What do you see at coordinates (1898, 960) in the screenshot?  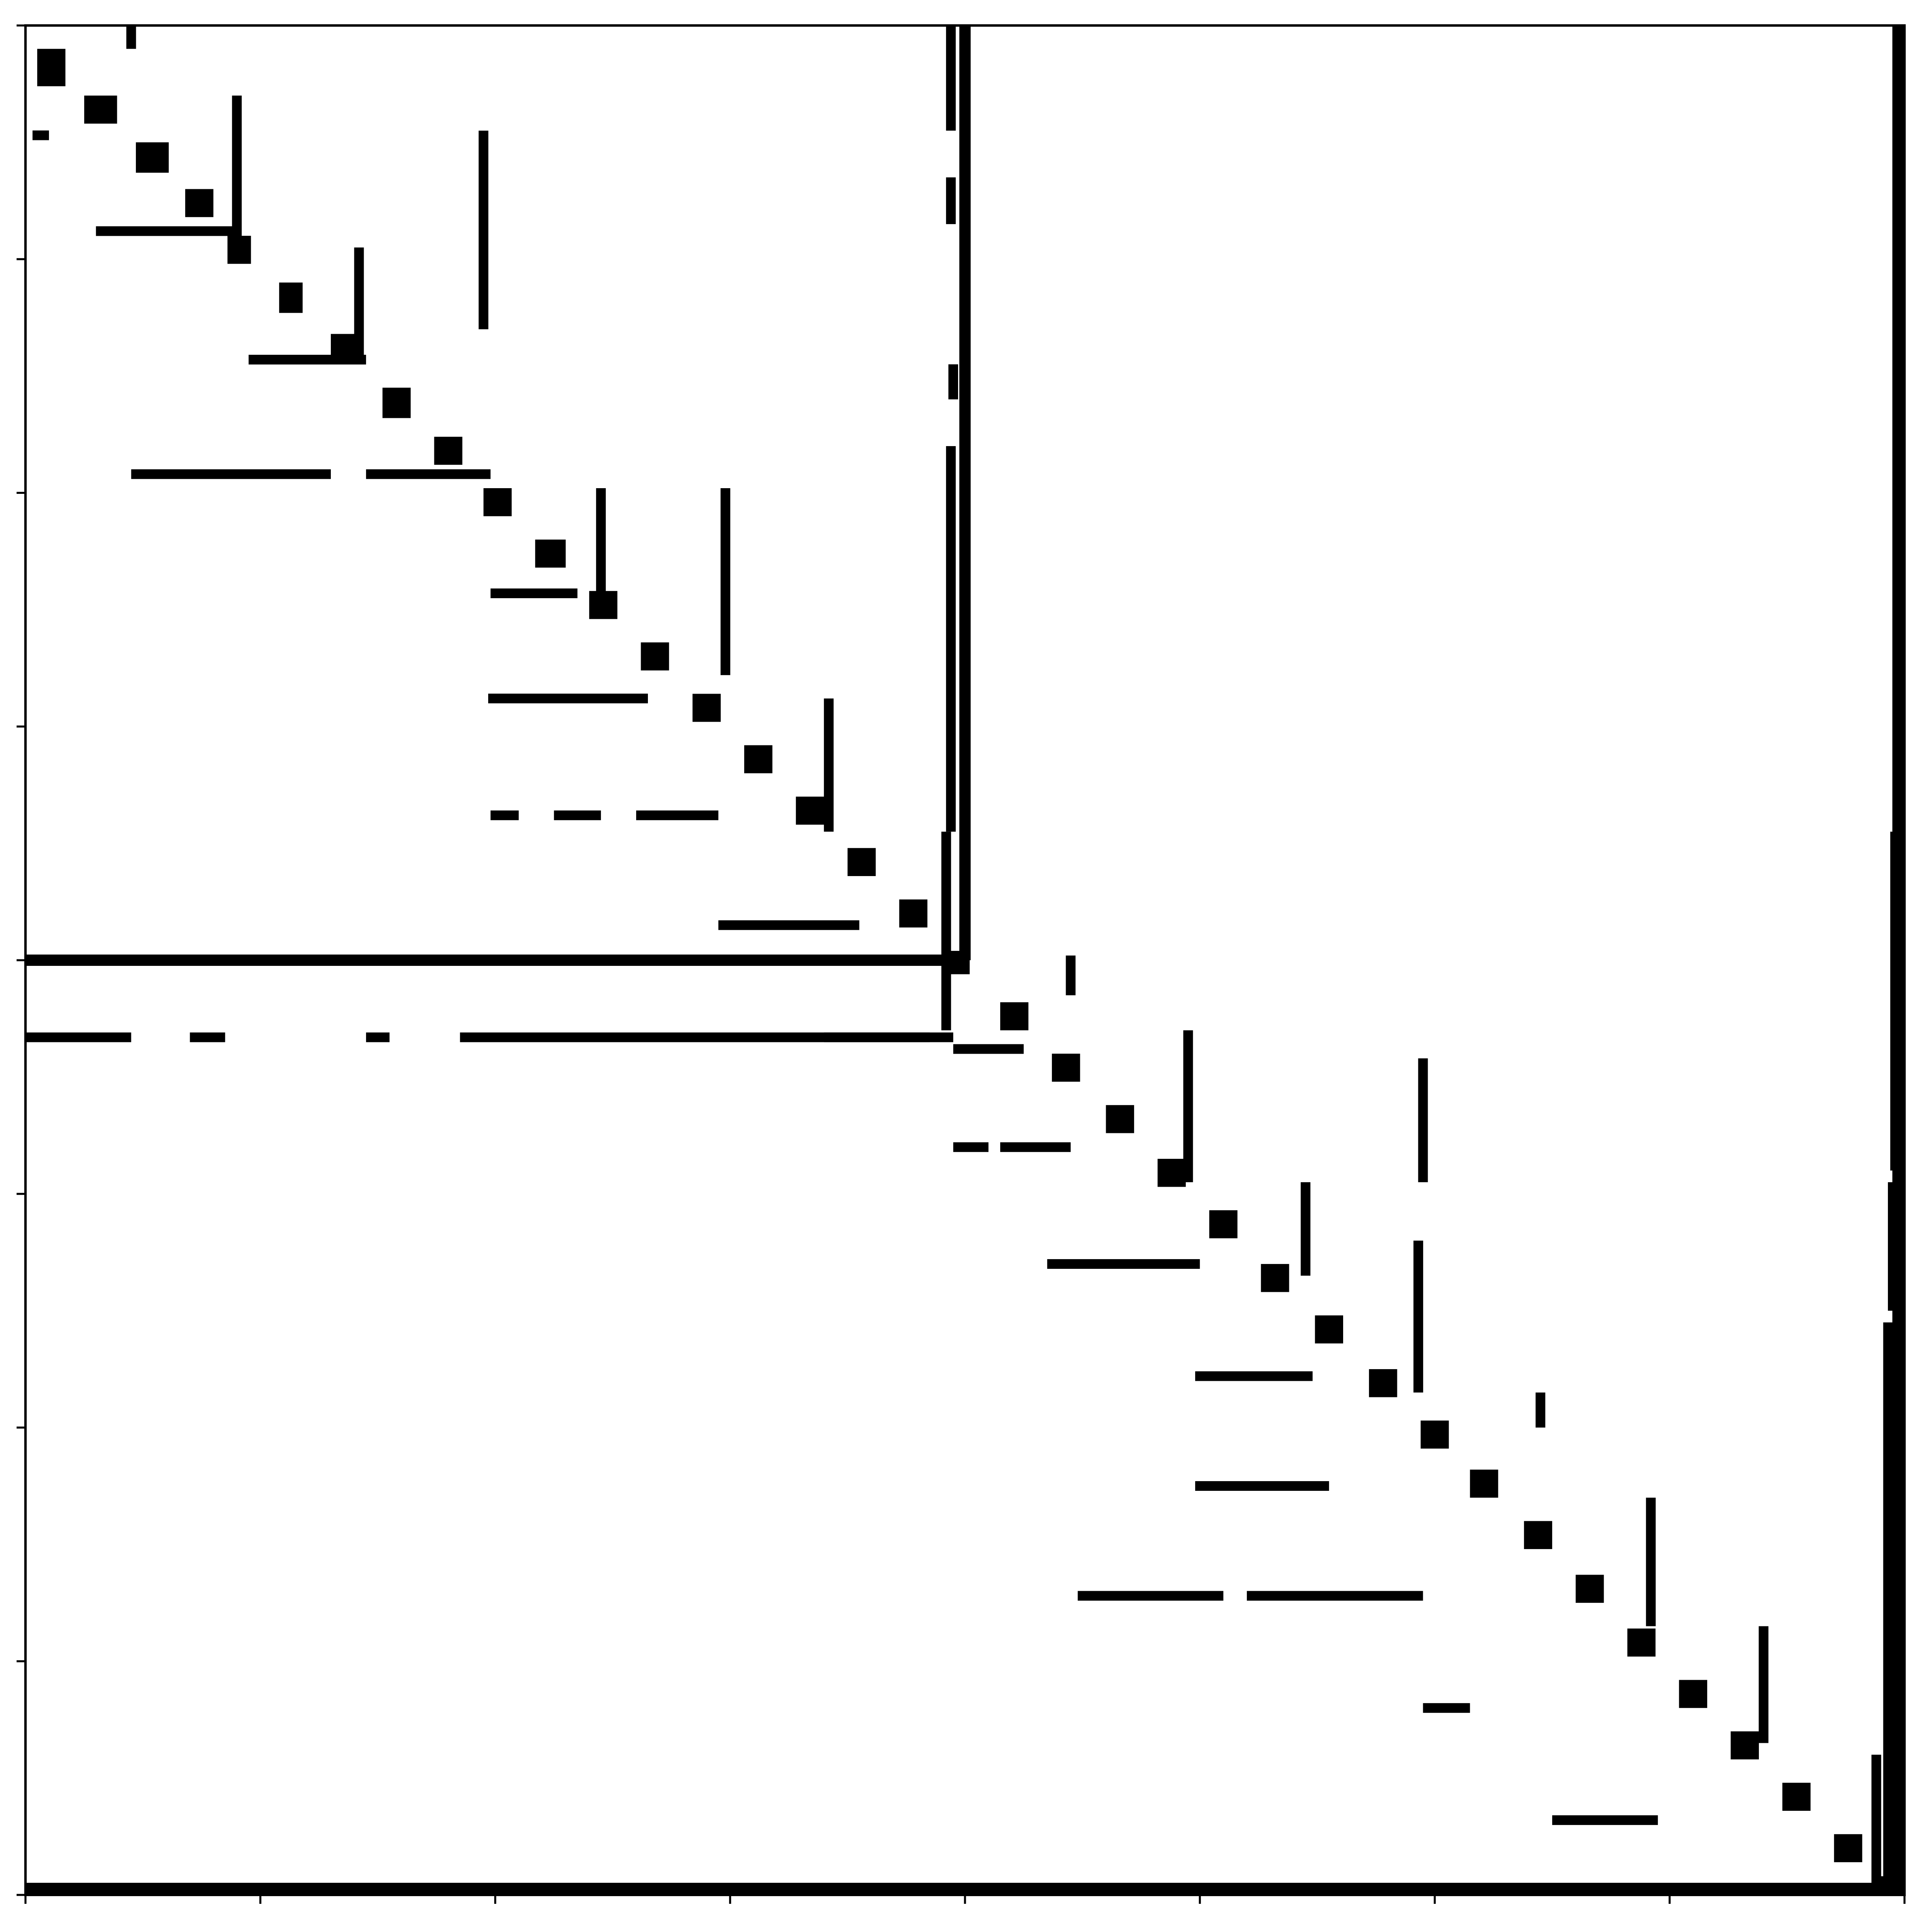 I see `dense-right-column` at bounding box center [1898, 960].